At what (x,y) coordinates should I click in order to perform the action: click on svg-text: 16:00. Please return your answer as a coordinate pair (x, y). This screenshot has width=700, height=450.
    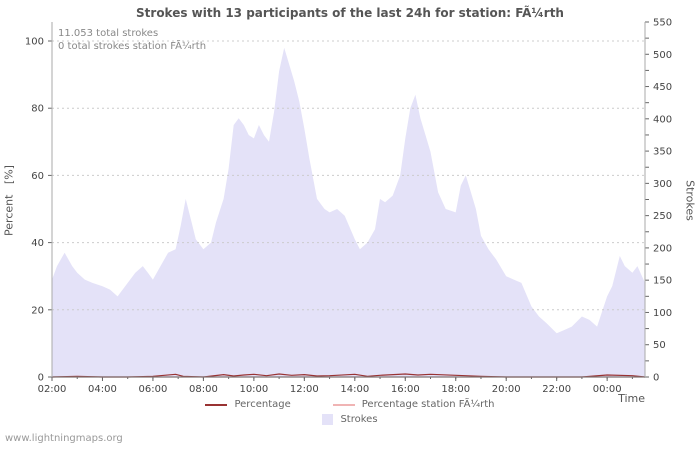
    Looking at the image, I should click on (405, 389).